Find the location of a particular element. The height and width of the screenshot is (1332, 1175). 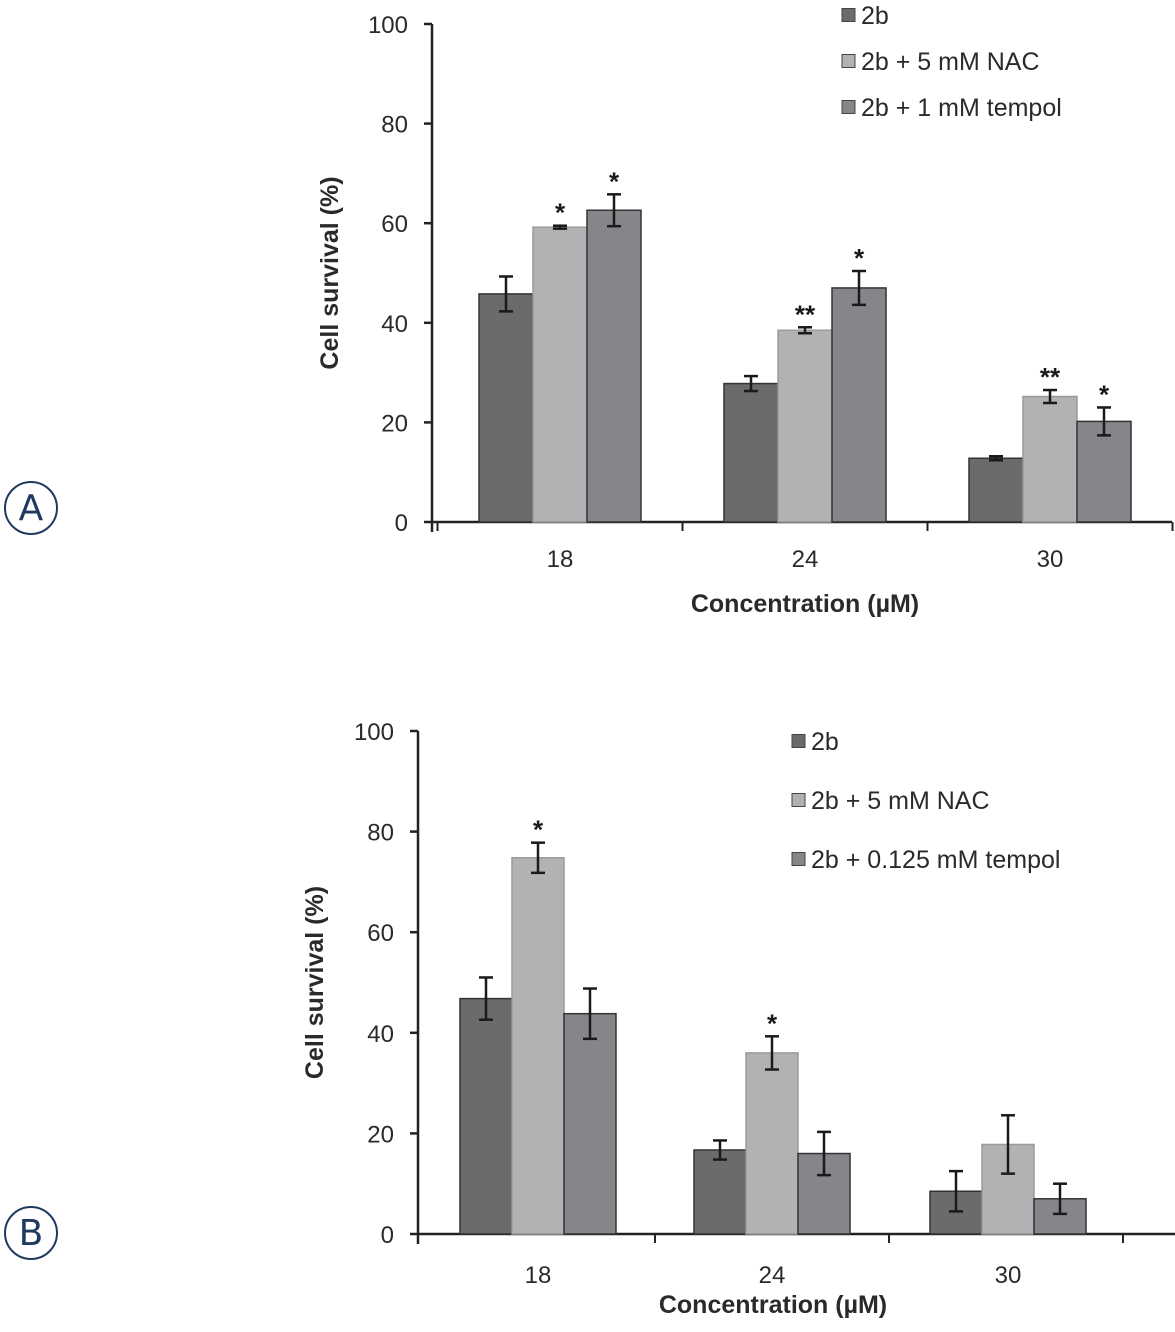

legend-label: 2b + 0.125 mM tempol is located at coordinates (935, 860).